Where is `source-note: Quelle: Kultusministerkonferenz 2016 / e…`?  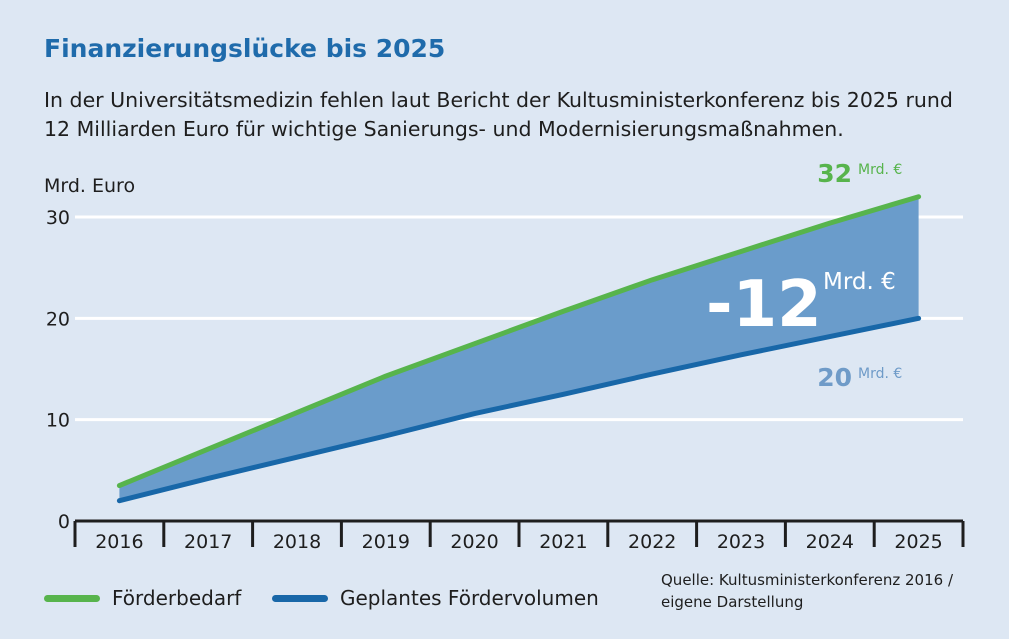
source-note: Quelle: Kultusministerkonferenz 2016 / e… is located at coordinates (807, 591).